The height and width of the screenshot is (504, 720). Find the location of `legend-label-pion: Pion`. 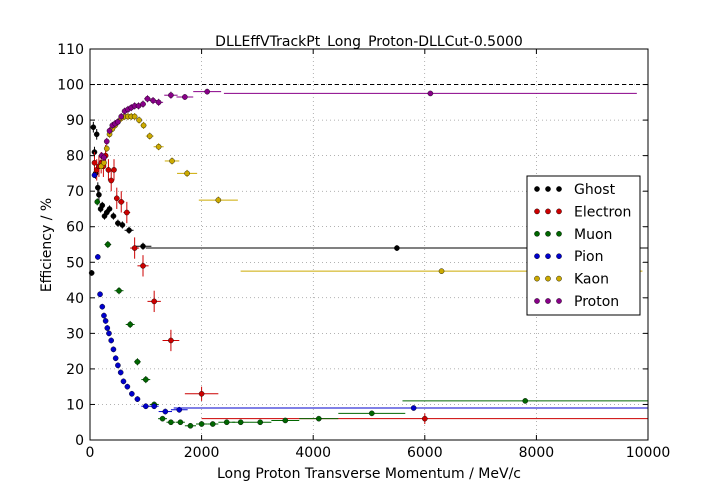

legend-label-pion: Pion is located at coordinates (588, 257).